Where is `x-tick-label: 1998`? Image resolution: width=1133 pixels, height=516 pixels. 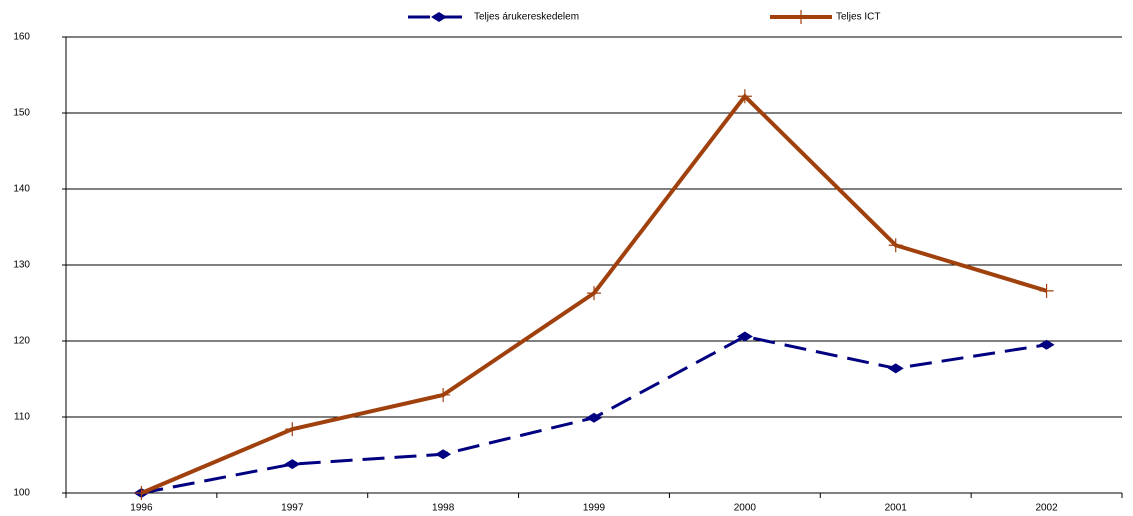
x-tick-label: 1998 is located at coordinates (443, 508).